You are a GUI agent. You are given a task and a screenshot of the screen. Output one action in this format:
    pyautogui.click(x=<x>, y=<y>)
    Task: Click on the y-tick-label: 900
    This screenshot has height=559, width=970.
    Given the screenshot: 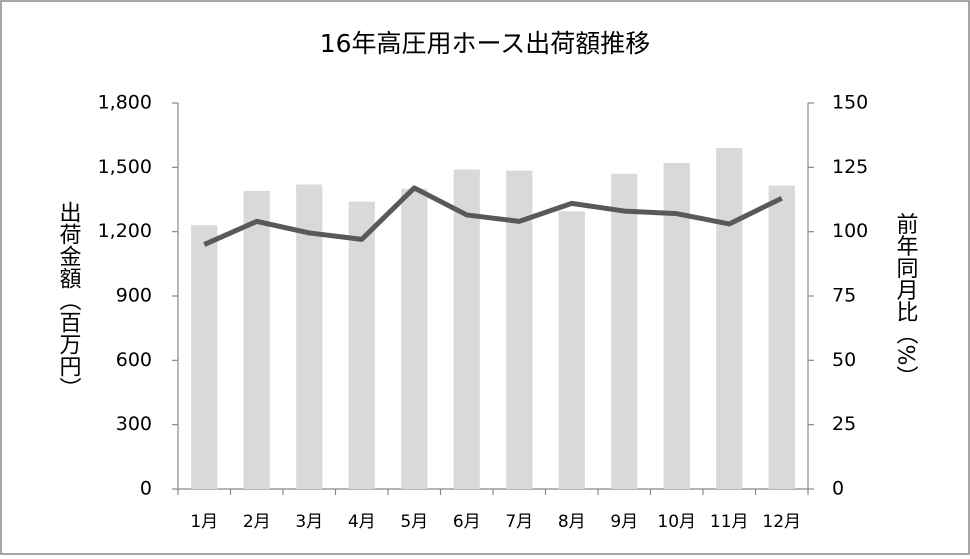 What is the action you would take?
    pyautogui.click(x=134, y=296)
    